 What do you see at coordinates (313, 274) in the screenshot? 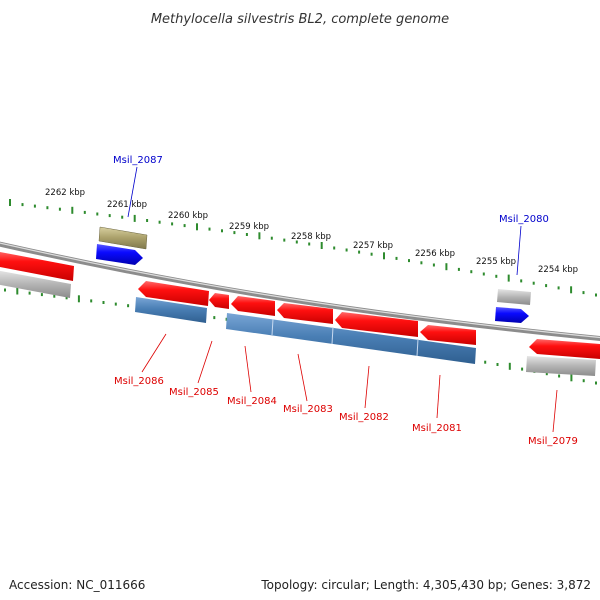
I see `forward-strand-features` at bounding box center [313, 274].